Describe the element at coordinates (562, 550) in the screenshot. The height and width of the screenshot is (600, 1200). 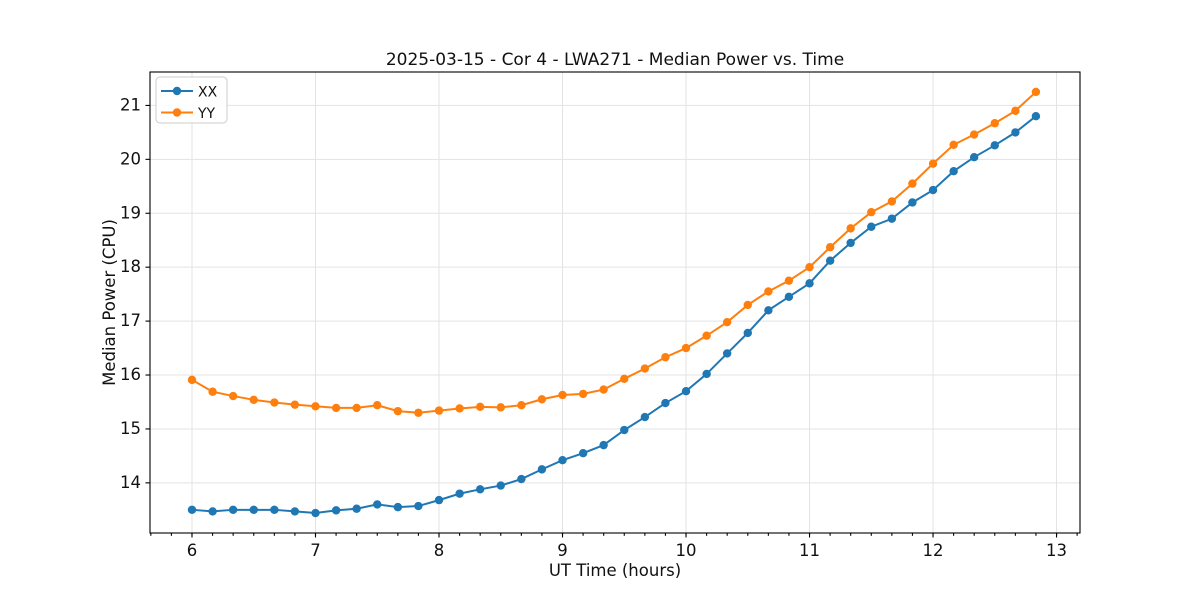
I see `x-tick-label: 9` at that location.